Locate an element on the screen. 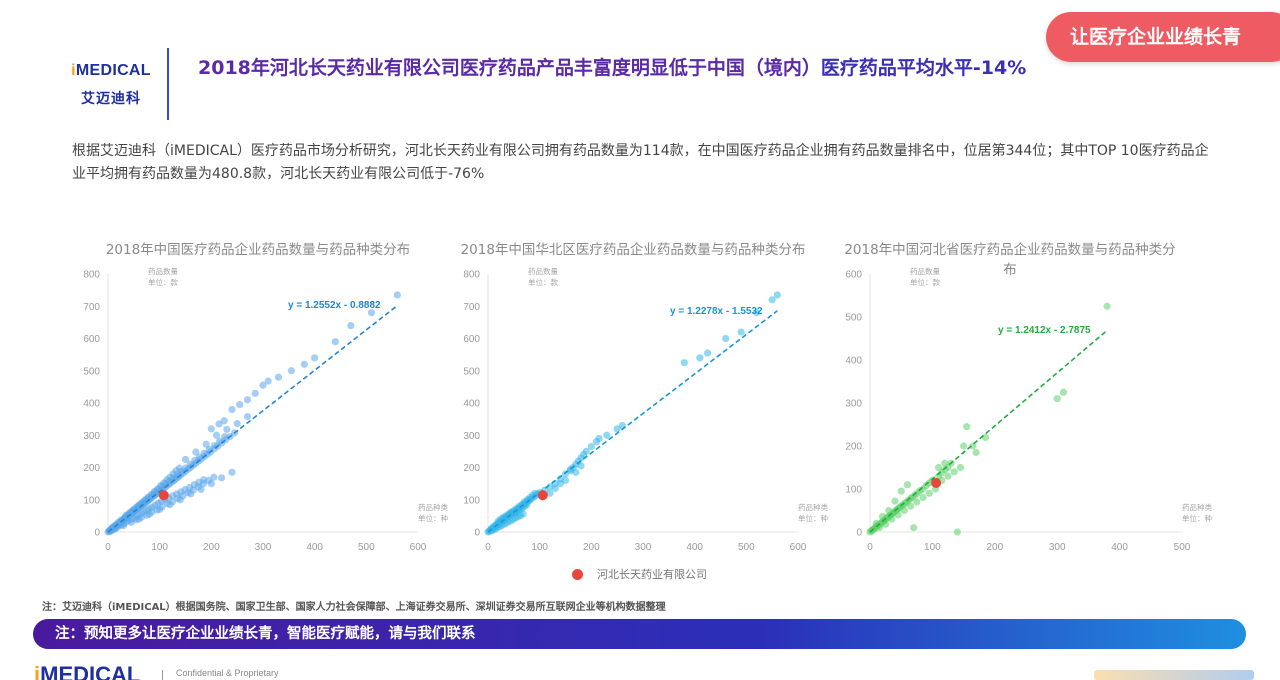 Image resolution: width=1280 pixels, height=680 pixels. y-tick-label: 0 is located at coordinates (477, 533).